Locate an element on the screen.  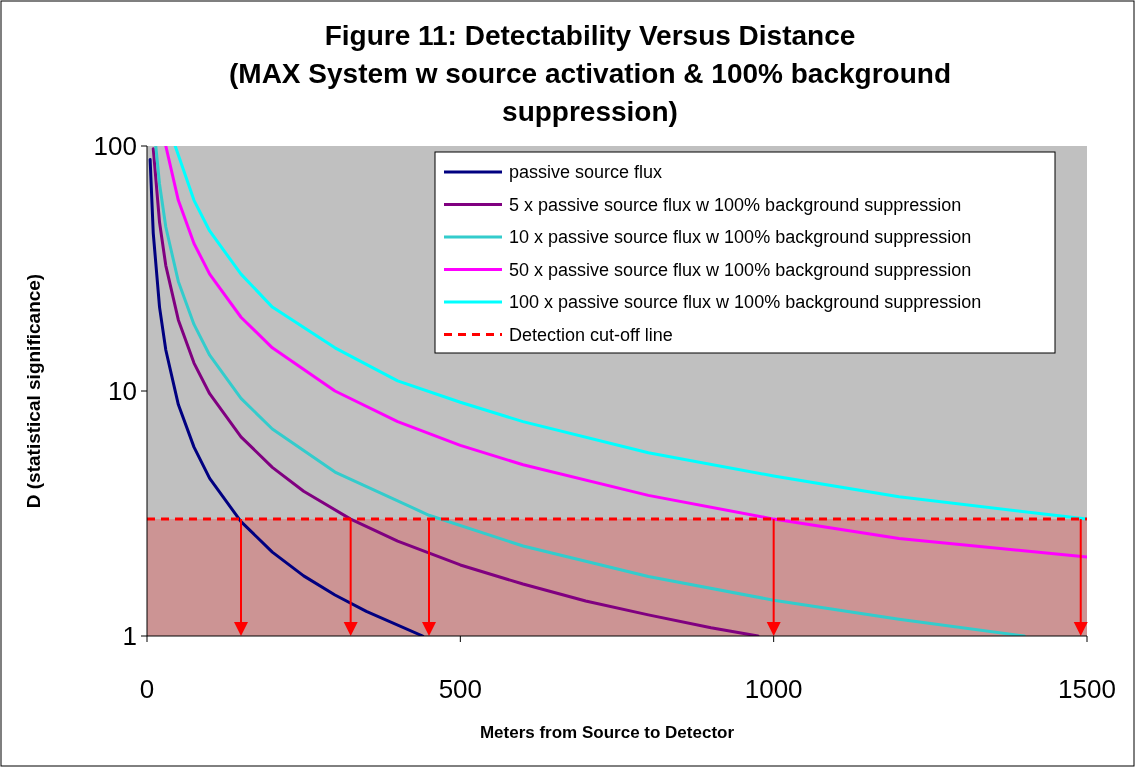
legend-label: 100 x passive source flux w 100% background suppression is located at coordinates (745, 302).